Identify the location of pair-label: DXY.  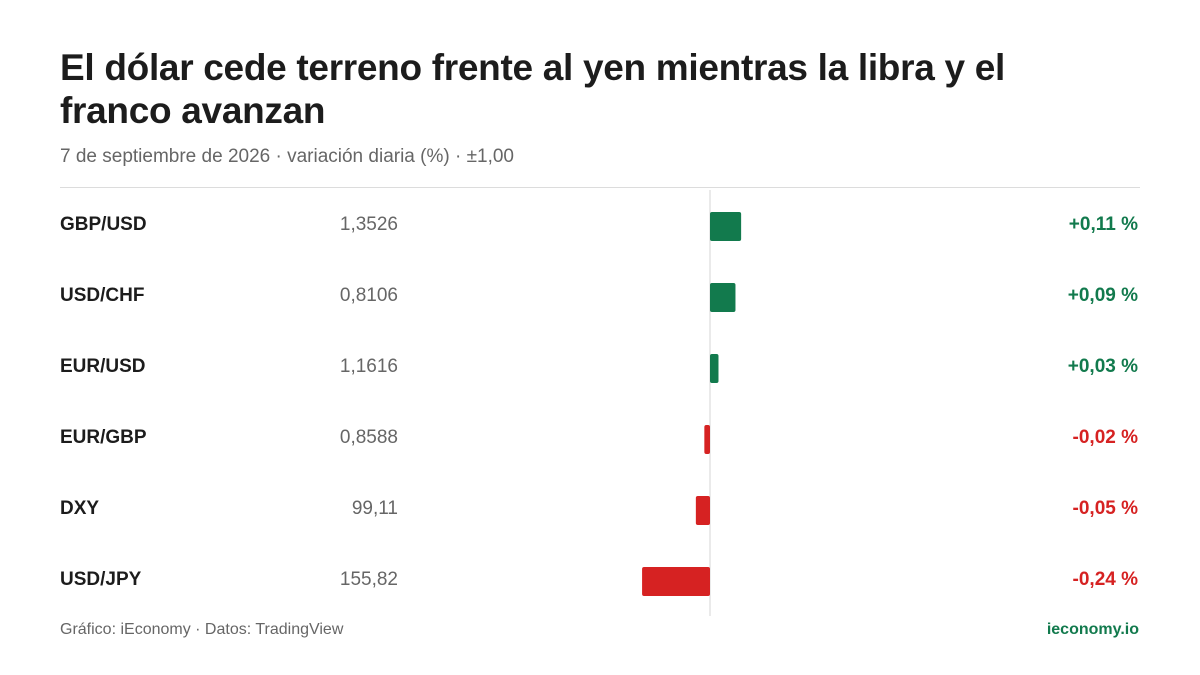
(80, 508).